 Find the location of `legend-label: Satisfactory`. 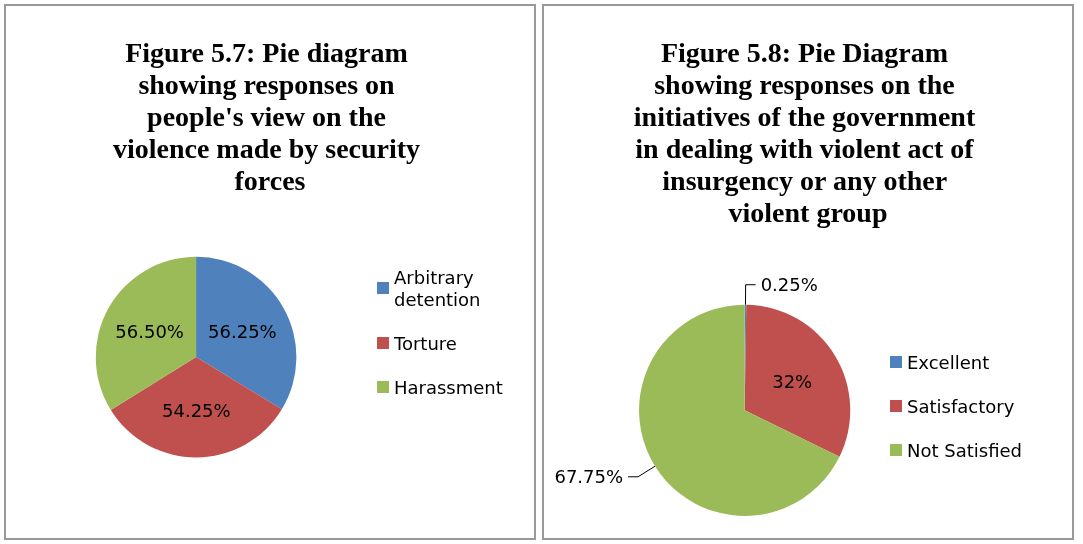

legend-label: Satisfactory is located at coordinates (961, 406).